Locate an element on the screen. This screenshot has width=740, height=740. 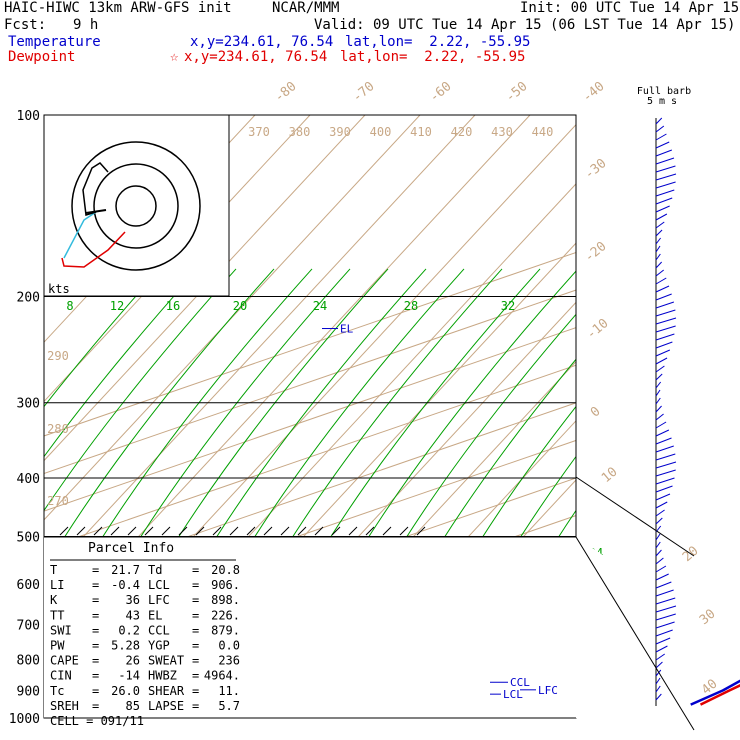
isotherm-tick-label: 0 is located at coordinates (596, 412).